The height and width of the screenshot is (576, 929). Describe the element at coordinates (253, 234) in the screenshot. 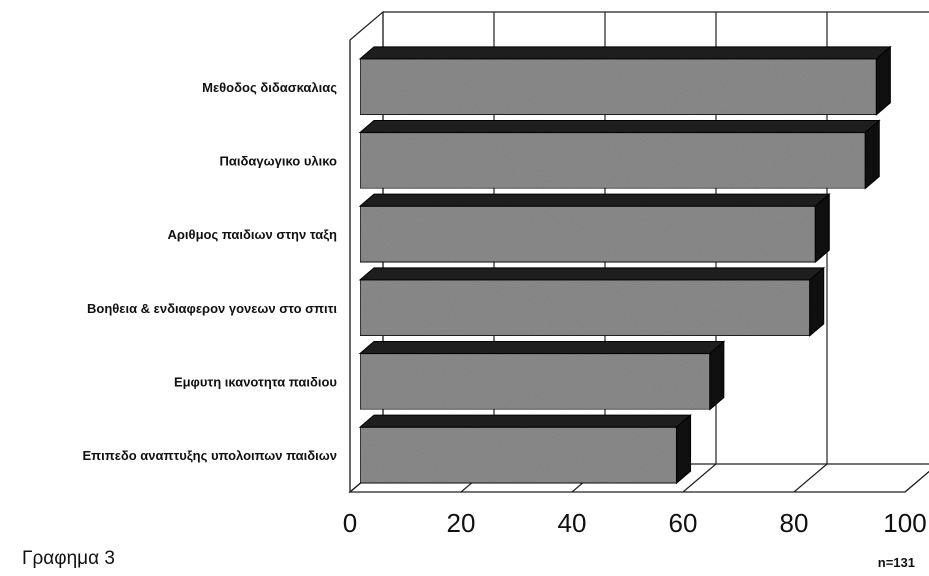

I see `category-label: Αριθμος παιδιων στην ταξη` at that location.